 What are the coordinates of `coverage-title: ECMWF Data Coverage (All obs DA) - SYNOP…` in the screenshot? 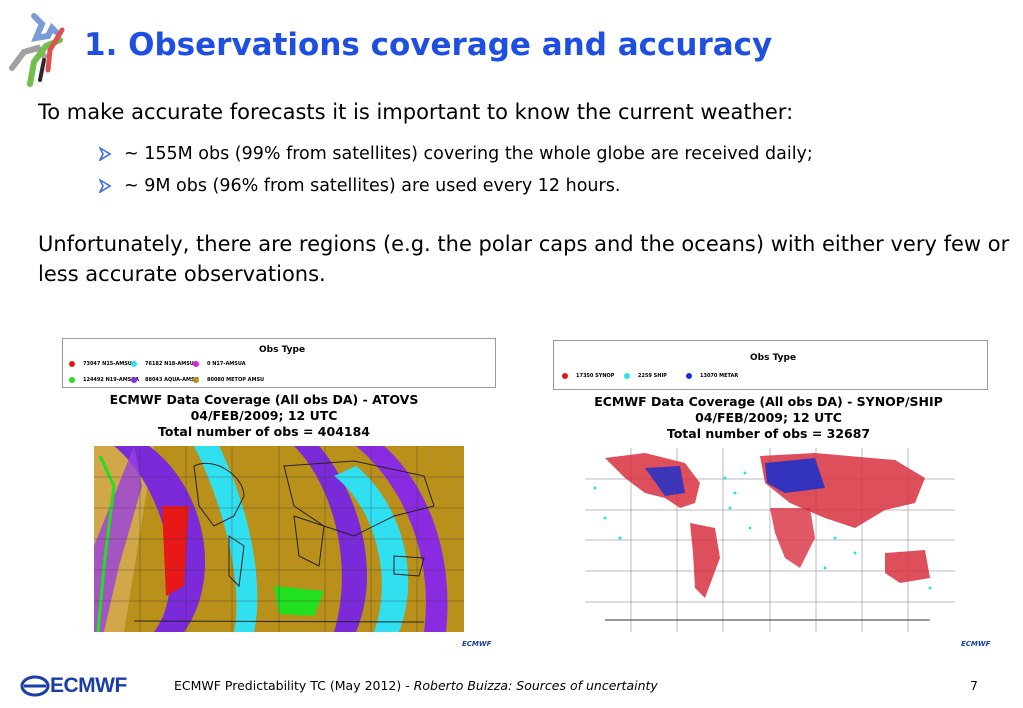 It's located at (768, 417).